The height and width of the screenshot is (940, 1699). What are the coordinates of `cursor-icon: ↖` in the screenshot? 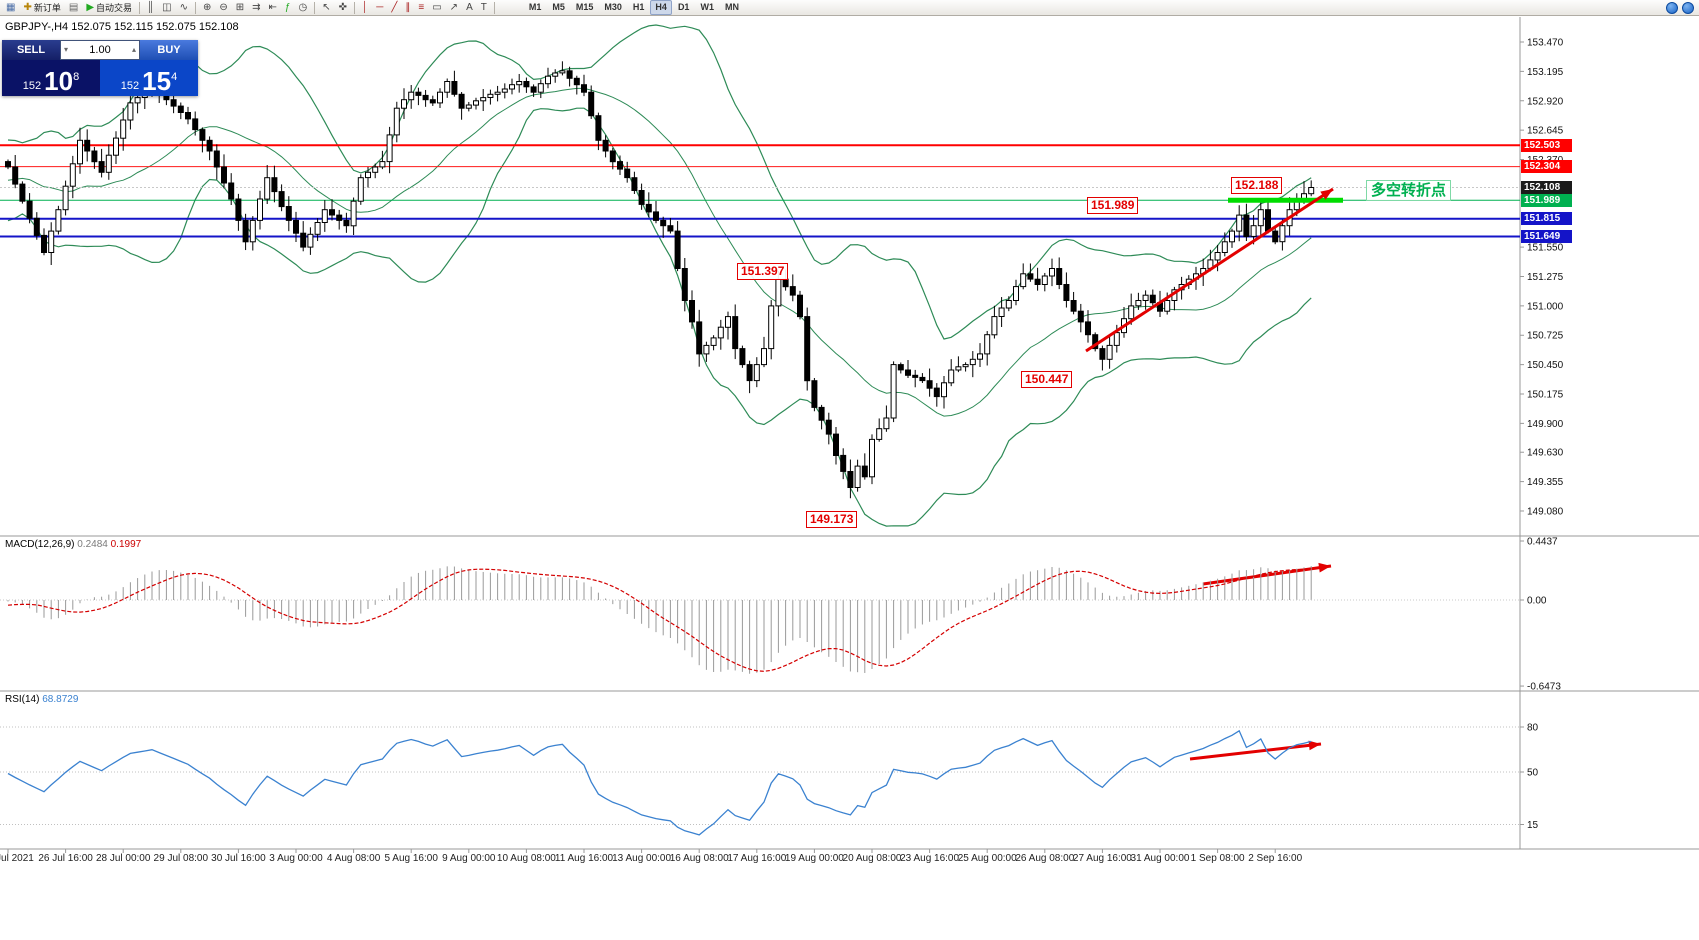 It's located at (326, 8).